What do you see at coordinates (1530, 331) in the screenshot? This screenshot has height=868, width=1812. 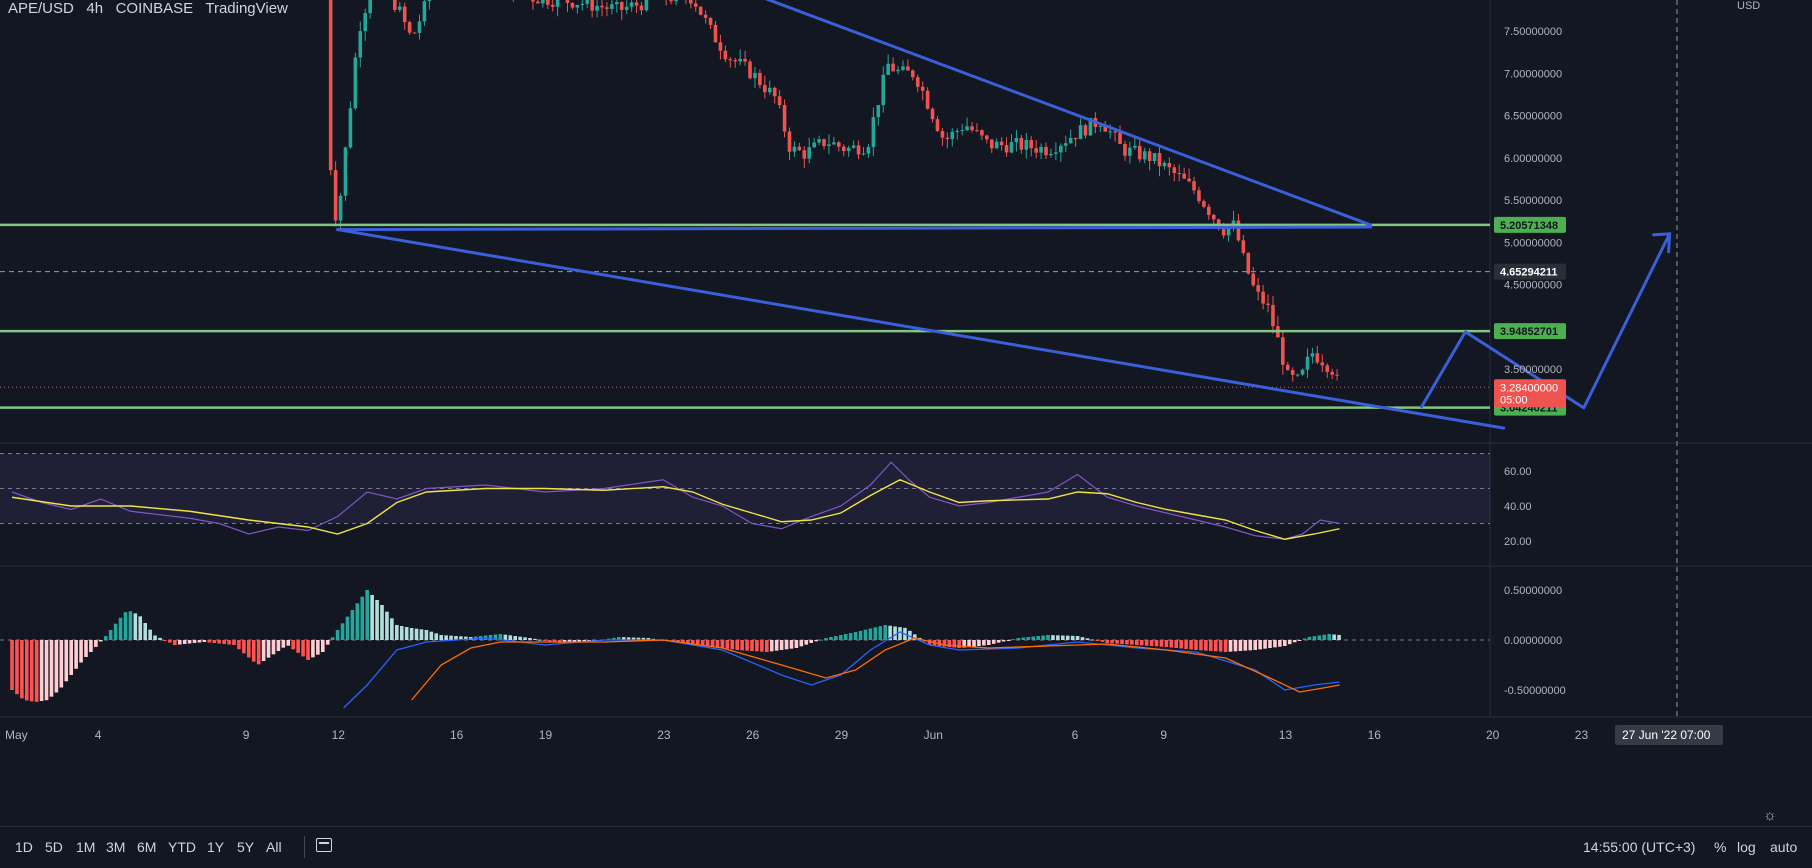 I see `price-label-box` at bounding box center [1530, 331].